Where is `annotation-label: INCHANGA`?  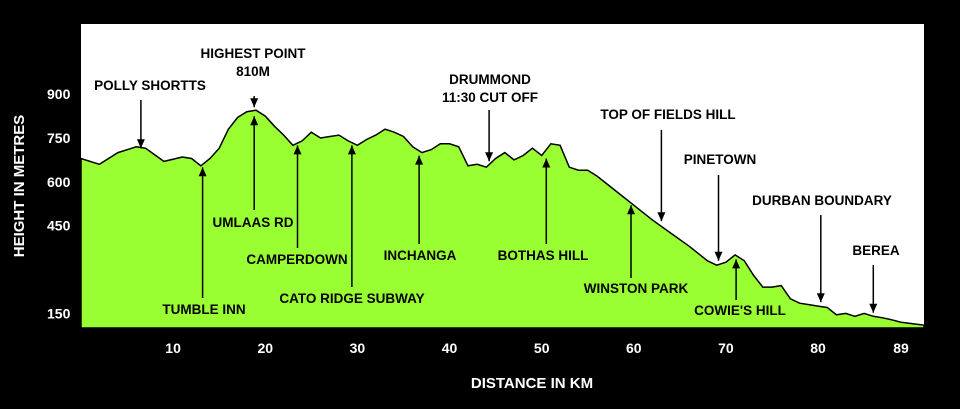
annotation-label: INCHANGA is located at coordinates (420, 255).